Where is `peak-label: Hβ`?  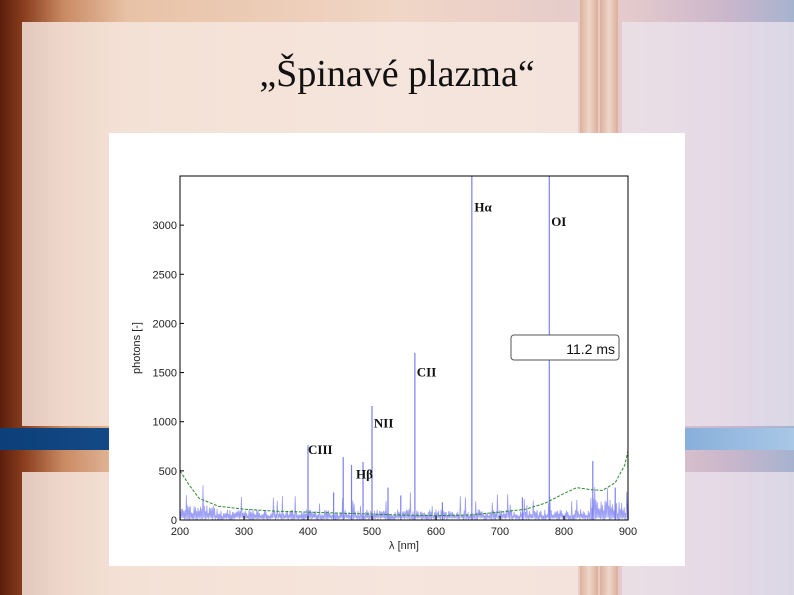 peak-label: Hβ is located at coordinates (364, 474).